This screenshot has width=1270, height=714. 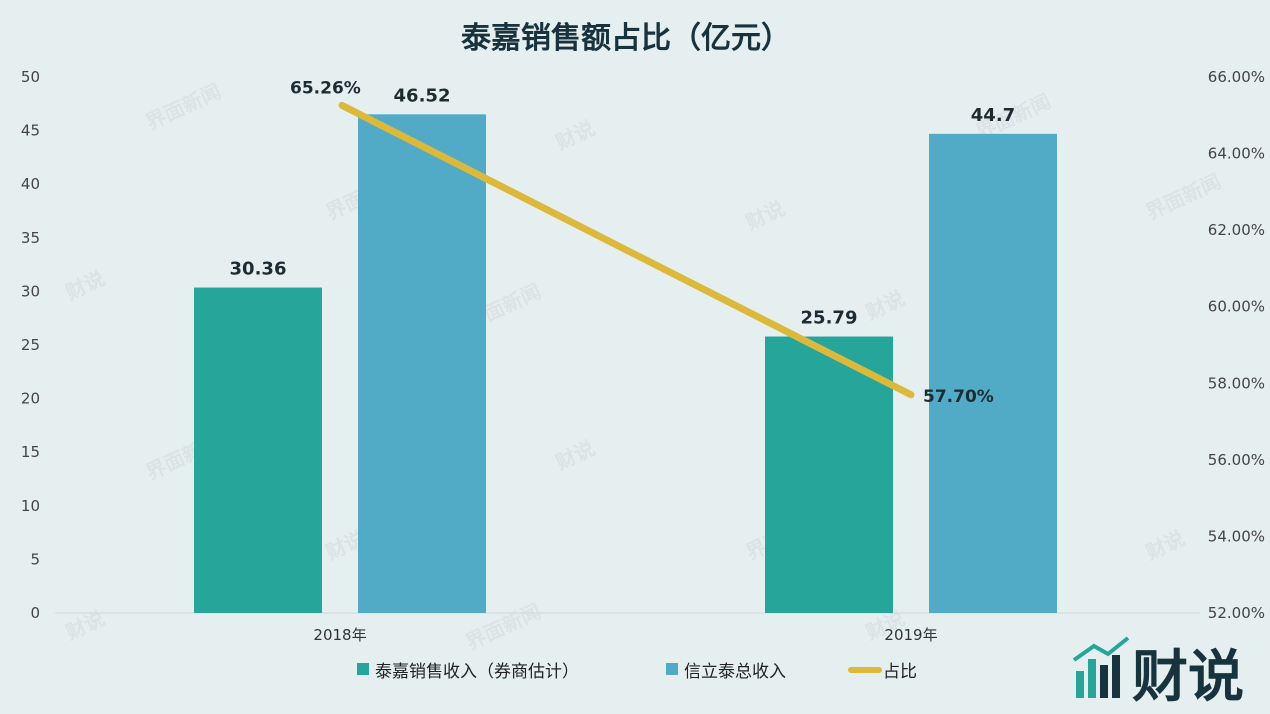 What do you see at coordinates (30, 131) in the screenshot?
I see `y-left-tick-label: 45` at bounding box center [30, 131].